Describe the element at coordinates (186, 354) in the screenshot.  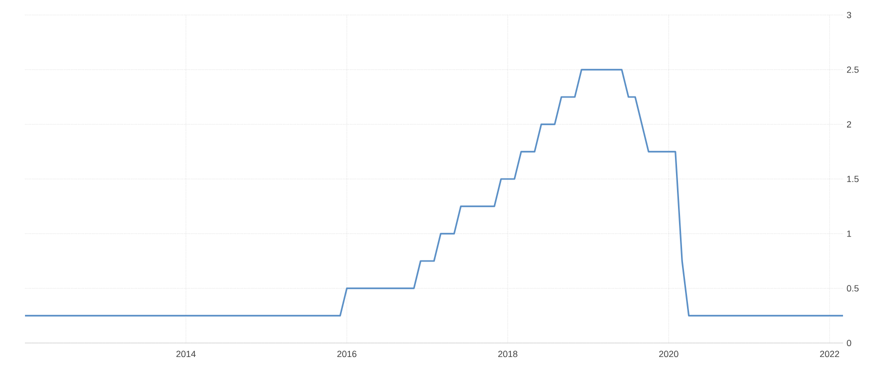
I see `x-tick-label: 2014` at that location.